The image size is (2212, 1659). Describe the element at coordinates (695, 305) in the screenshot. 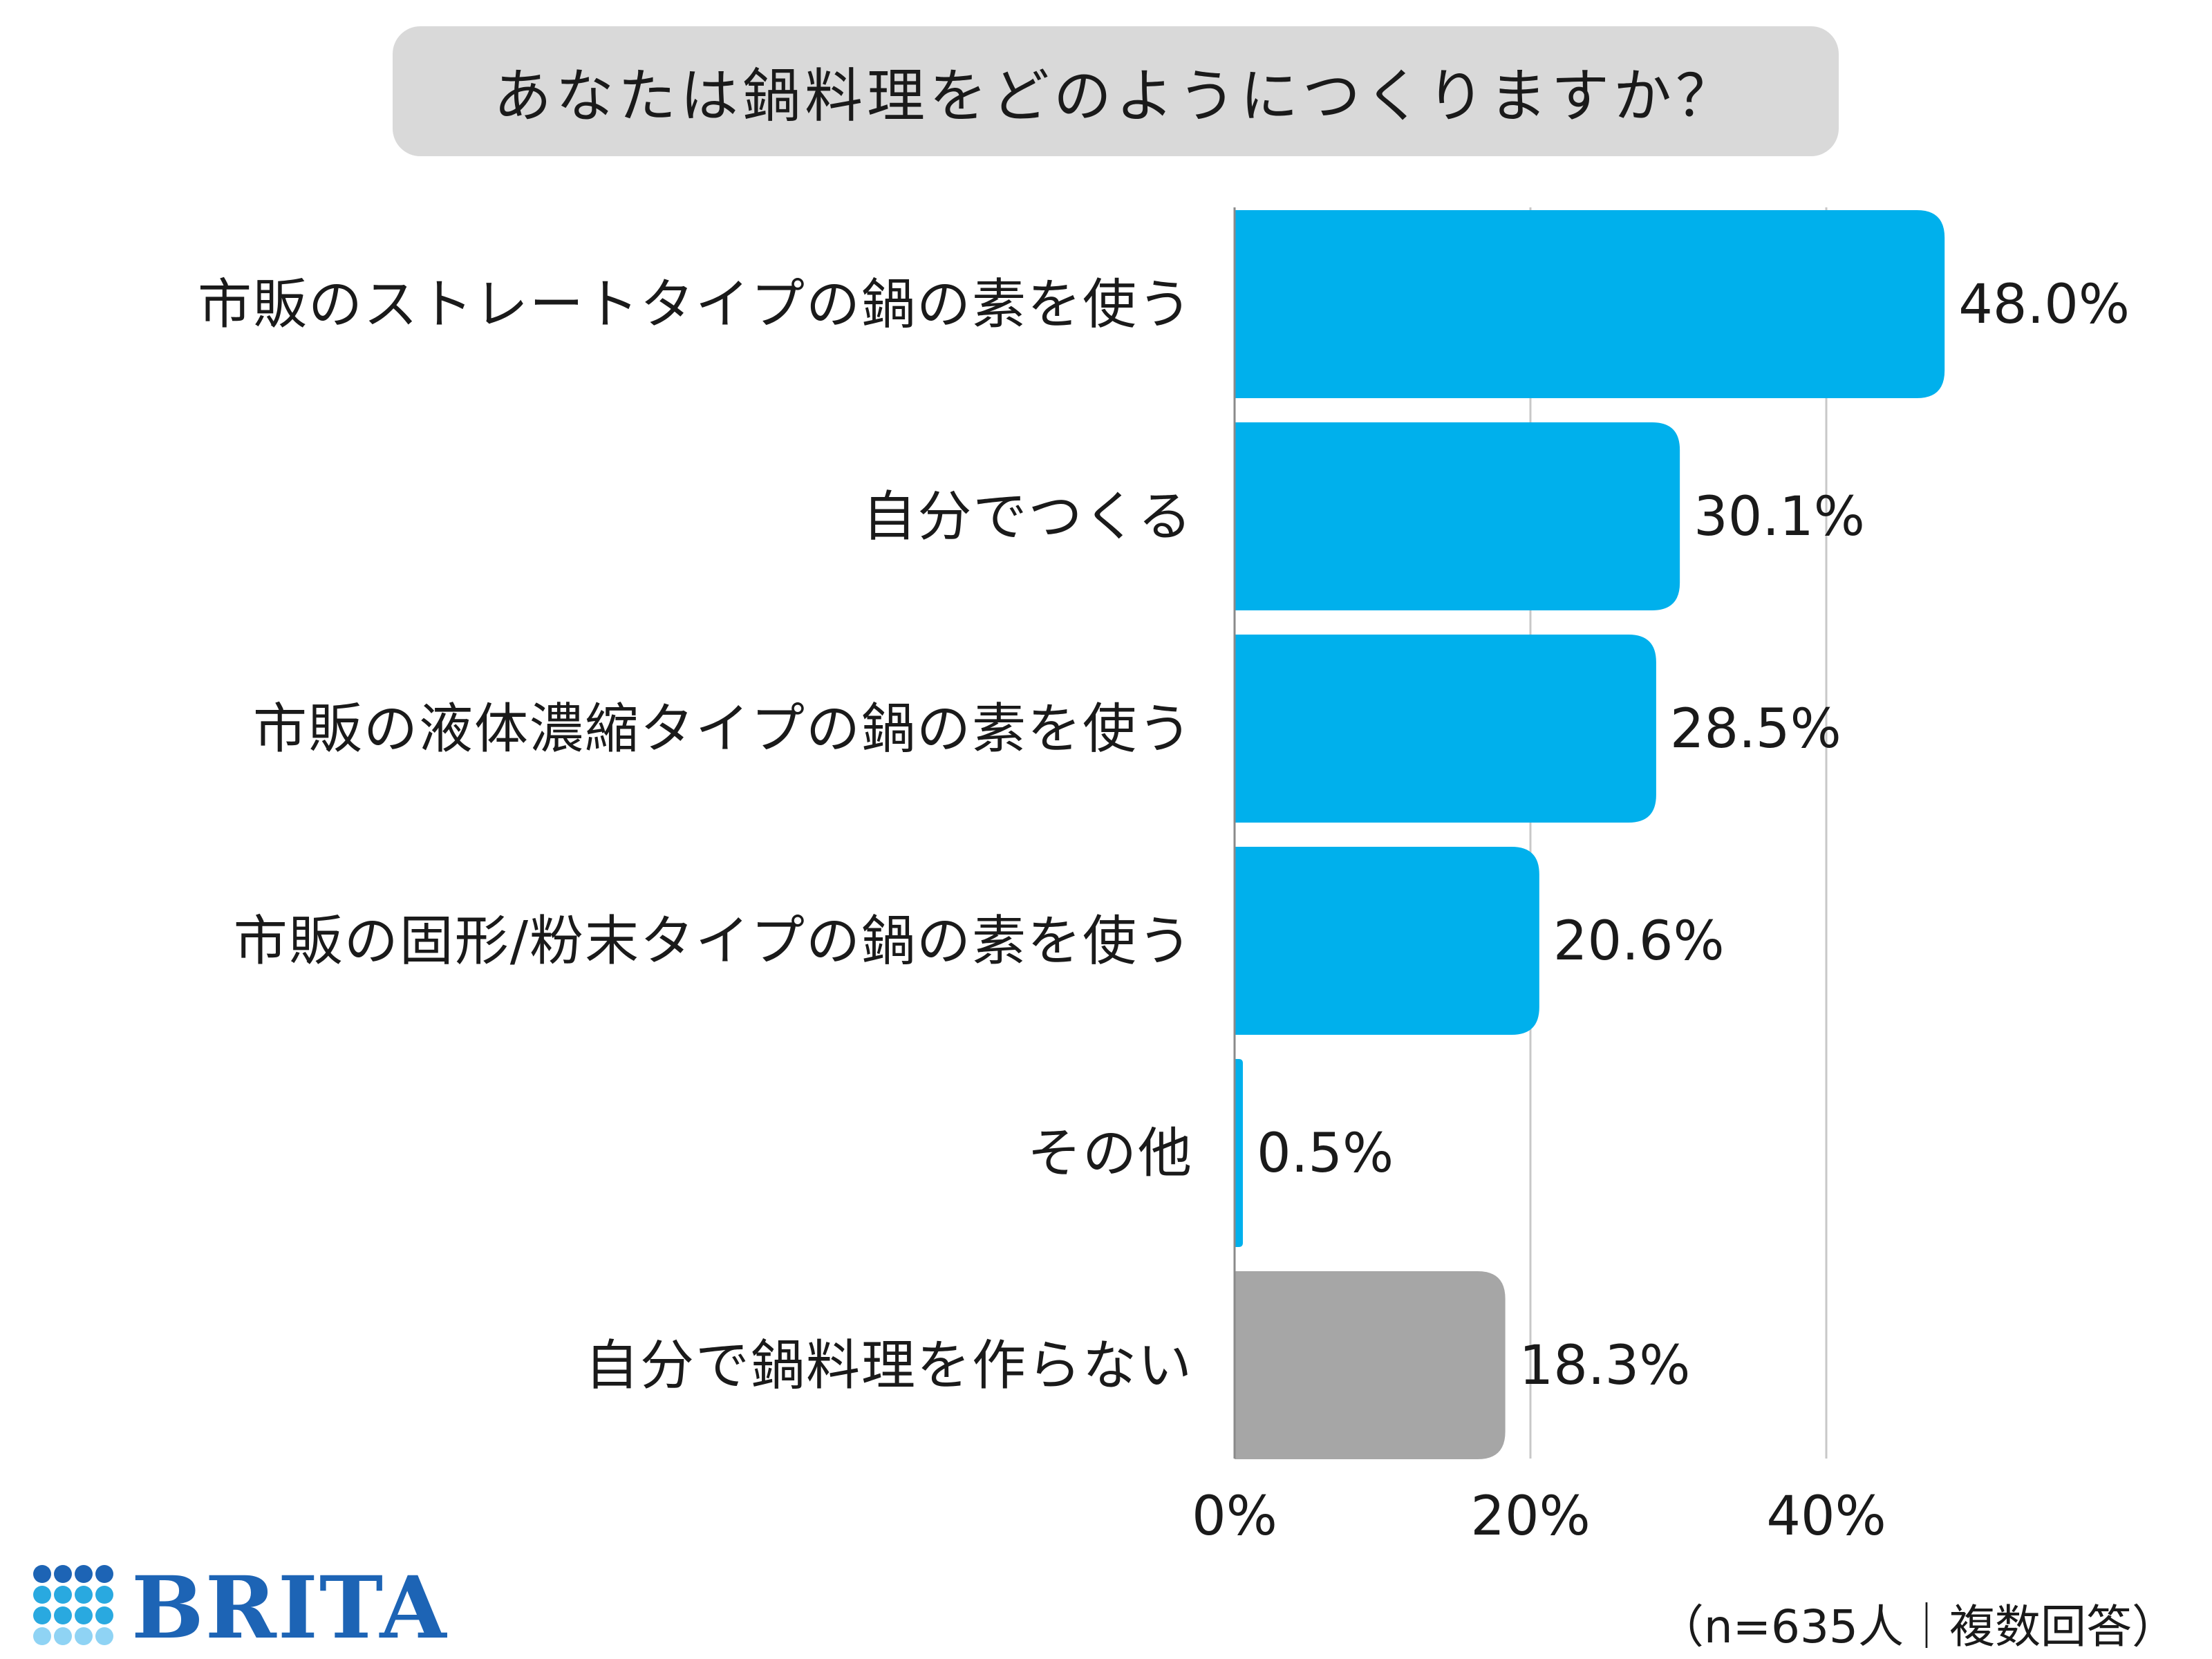

I see `category-label-1: 市販のストレートタイプの鍋の素を使う` at that location.